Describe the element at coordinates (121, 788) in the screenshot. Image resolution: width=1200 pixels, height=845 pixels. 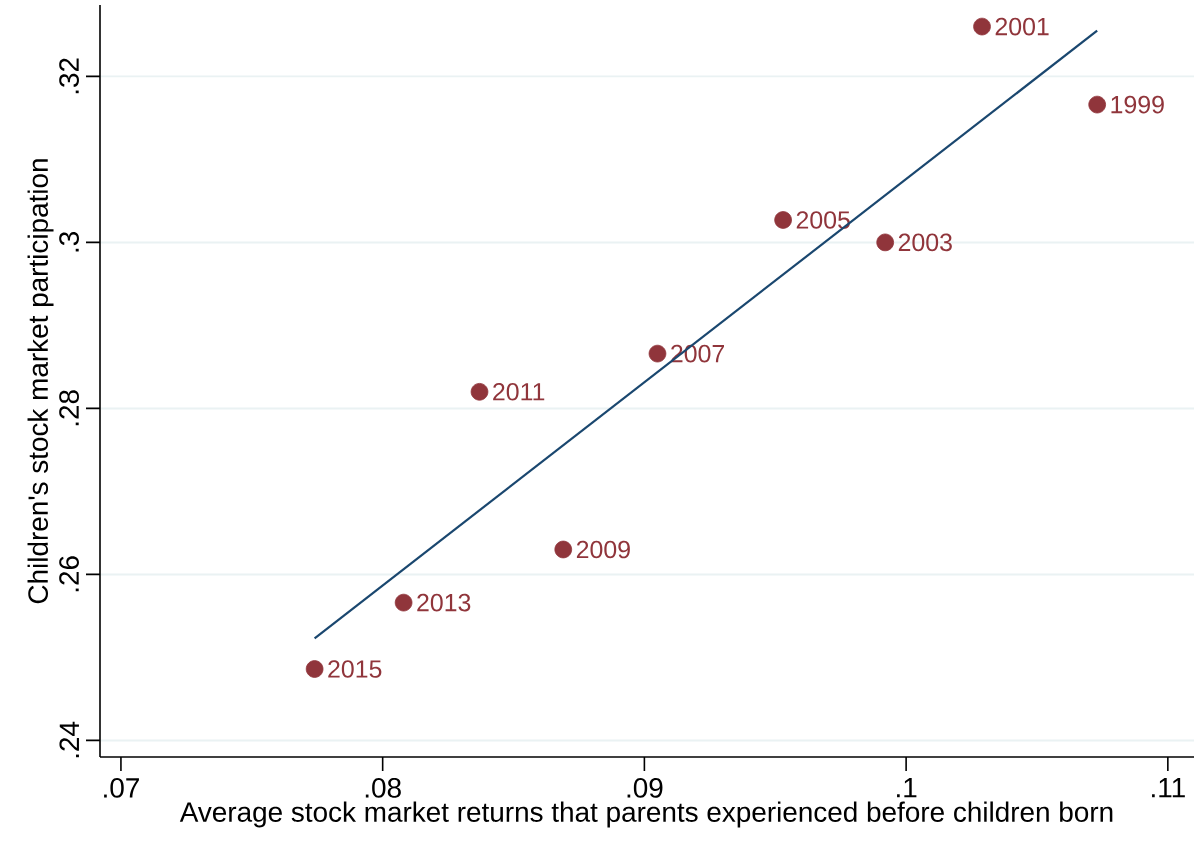
I see `x-tick-label: .07` at that location.